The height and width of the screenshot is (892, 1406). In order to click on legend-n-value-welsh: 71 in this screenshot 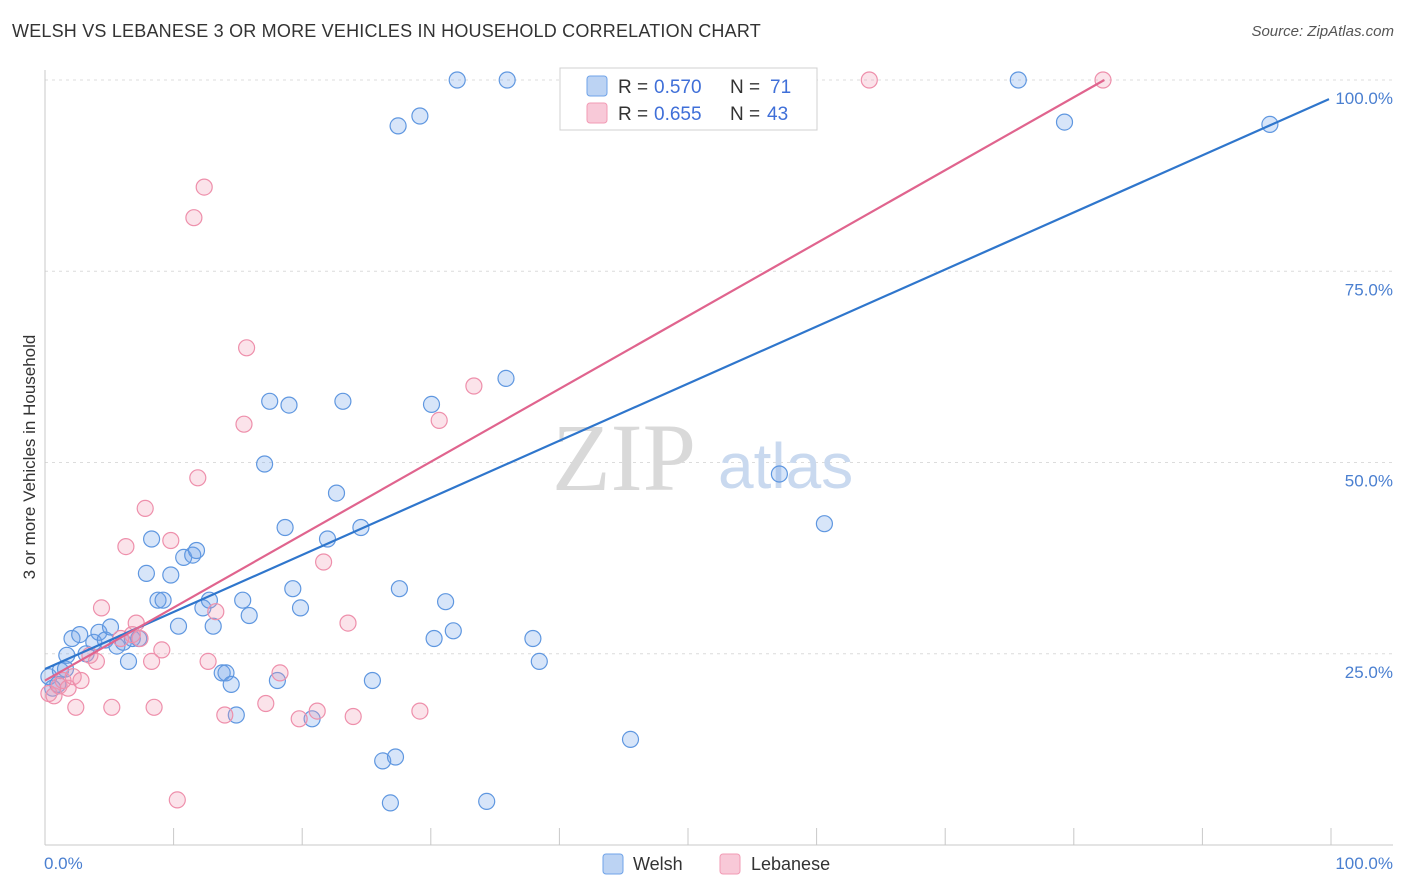, I will do `click(780, 87)`.